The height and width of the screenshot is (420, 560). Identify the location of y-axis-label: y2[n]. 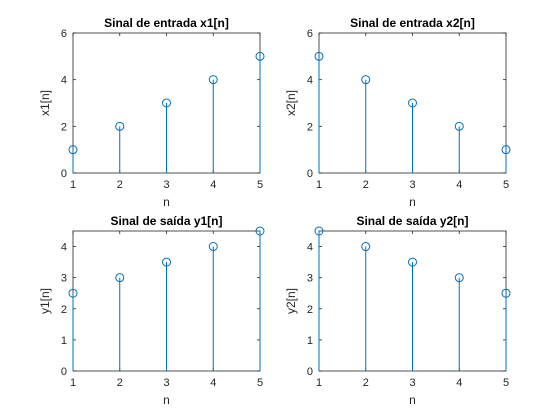
(291, 301).